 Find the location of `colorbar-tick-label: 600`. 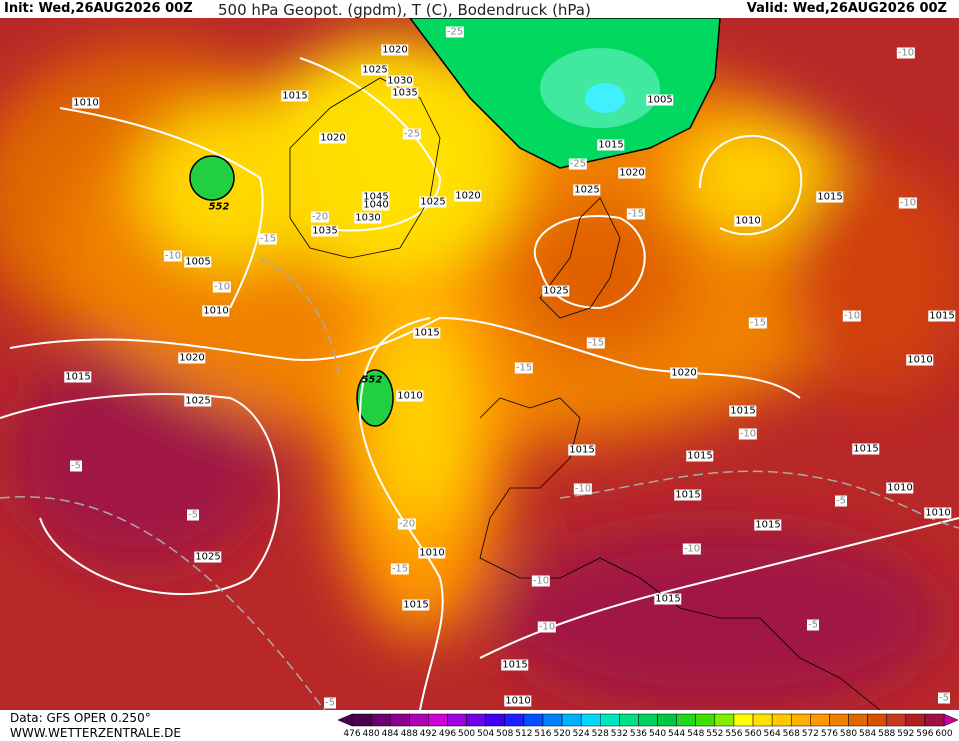

colorbar-tick-label: 600 is located at coordinates (944, 734).